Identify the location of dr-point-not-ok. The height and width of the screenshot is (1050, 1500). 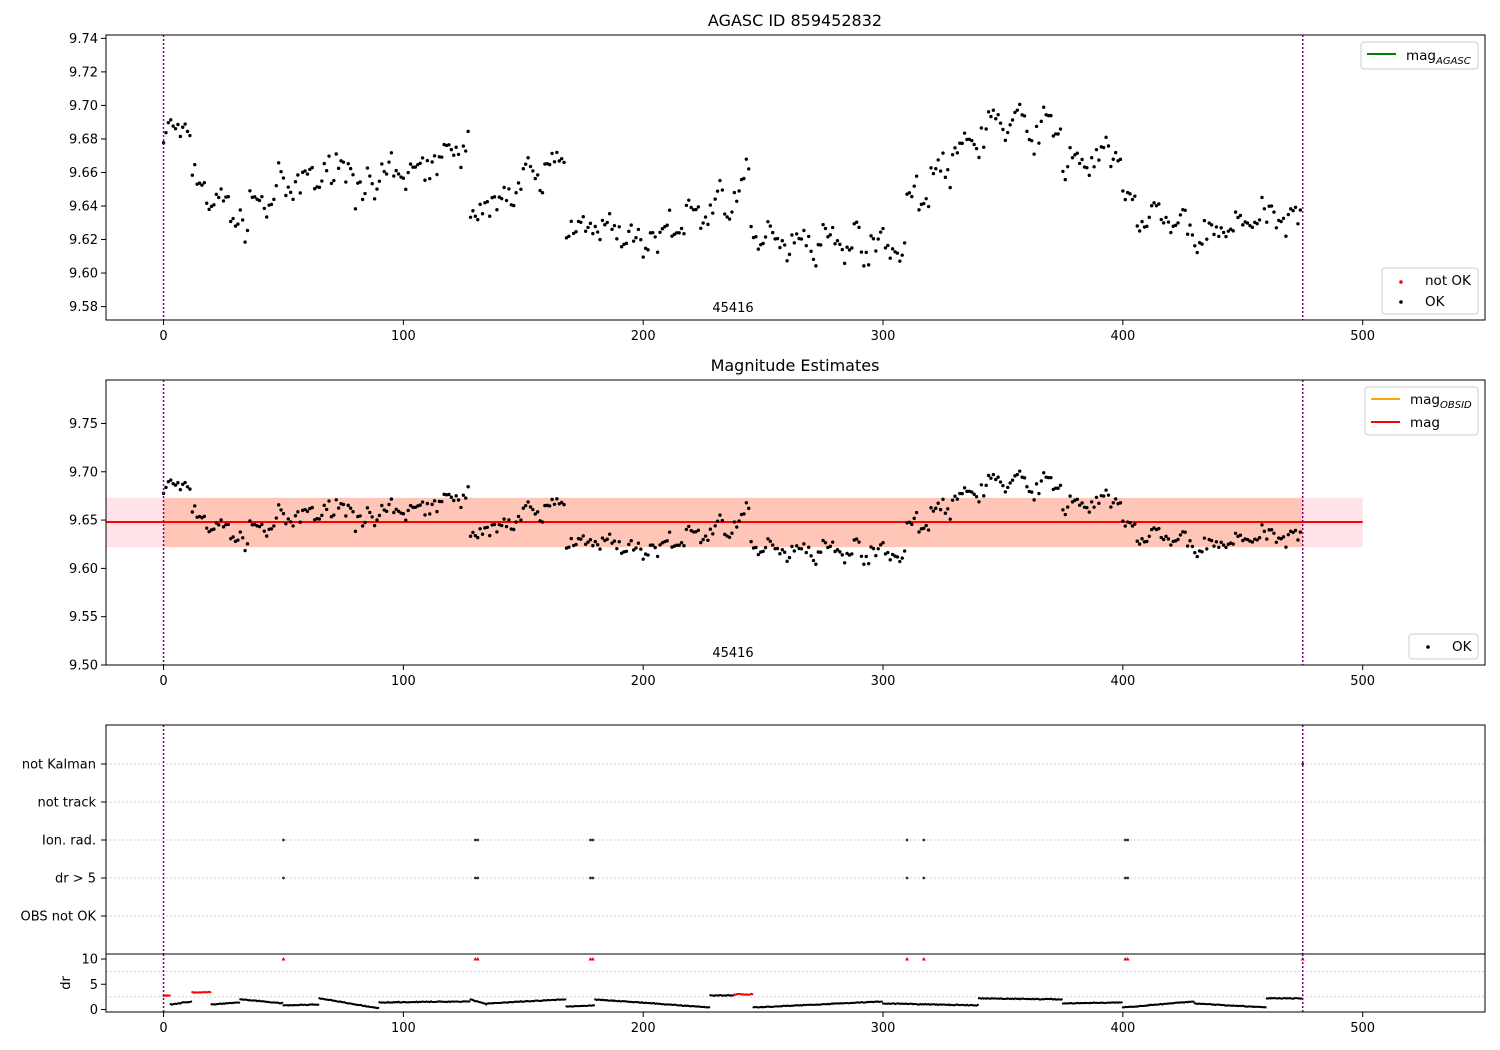
(210, 992).